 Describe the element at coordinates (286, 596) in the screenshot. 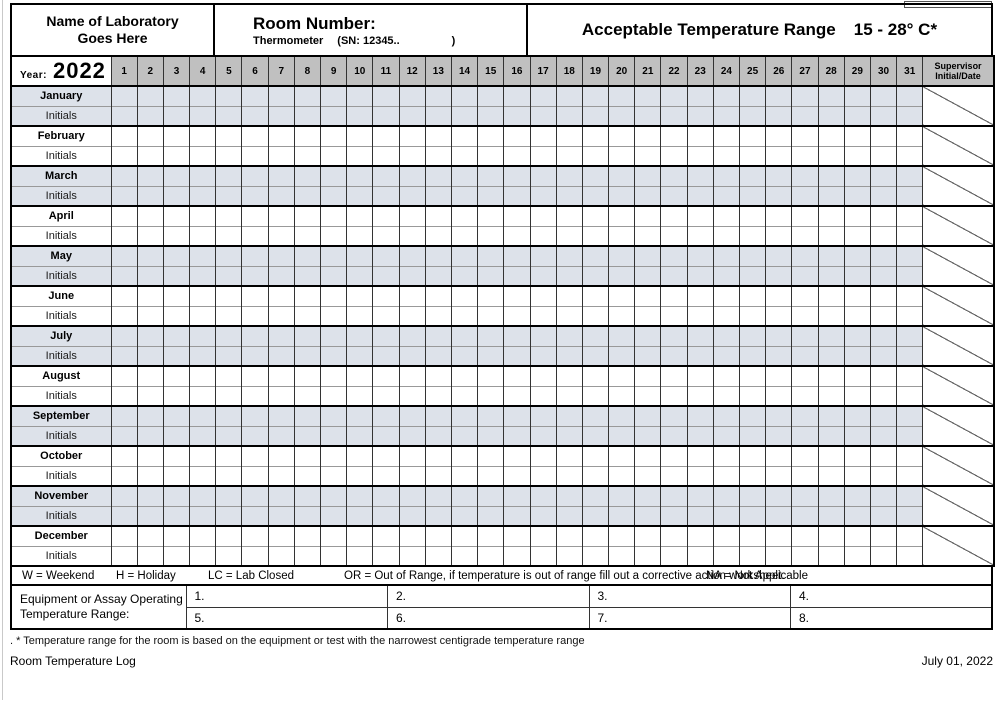

I see `equipment-field-1: 1.` at that location.